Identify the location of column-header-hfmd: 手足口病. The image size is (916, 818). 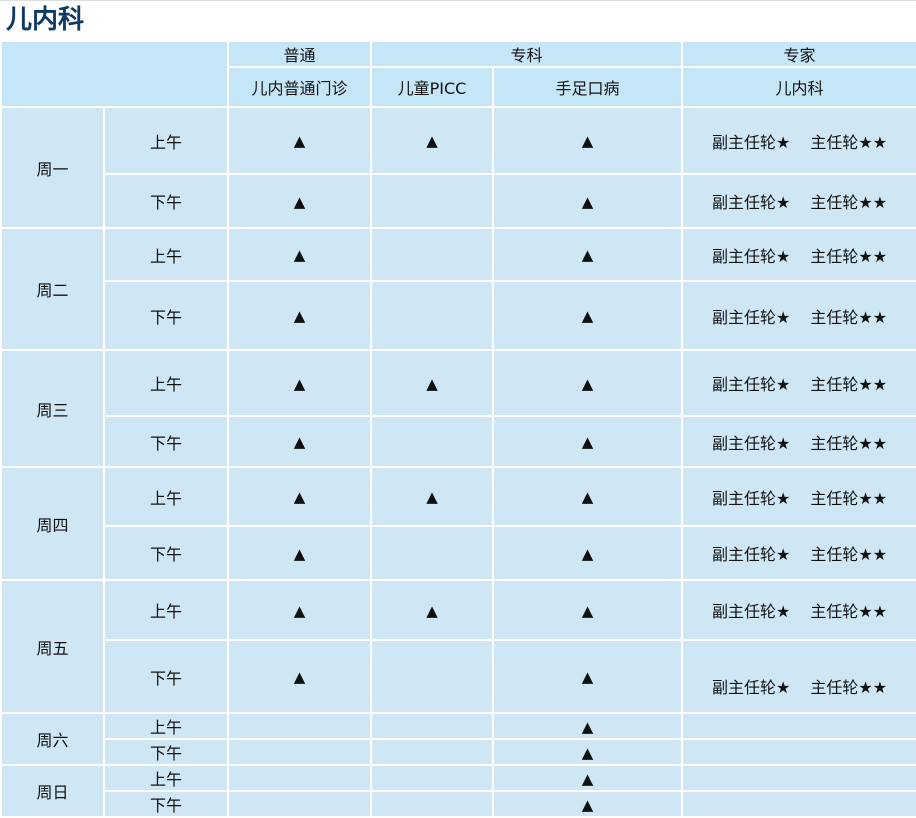
(587, 87).